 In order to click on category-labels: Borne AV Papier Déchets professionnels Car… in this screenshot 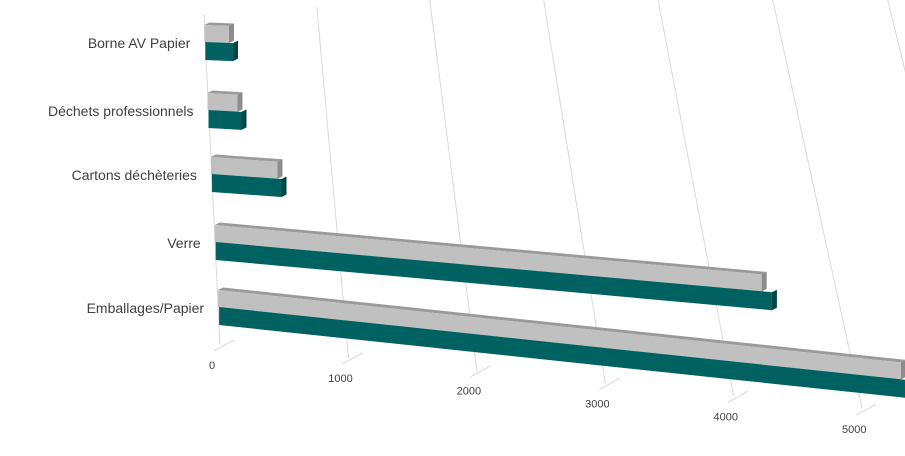, I will do `click(126, 175)`.